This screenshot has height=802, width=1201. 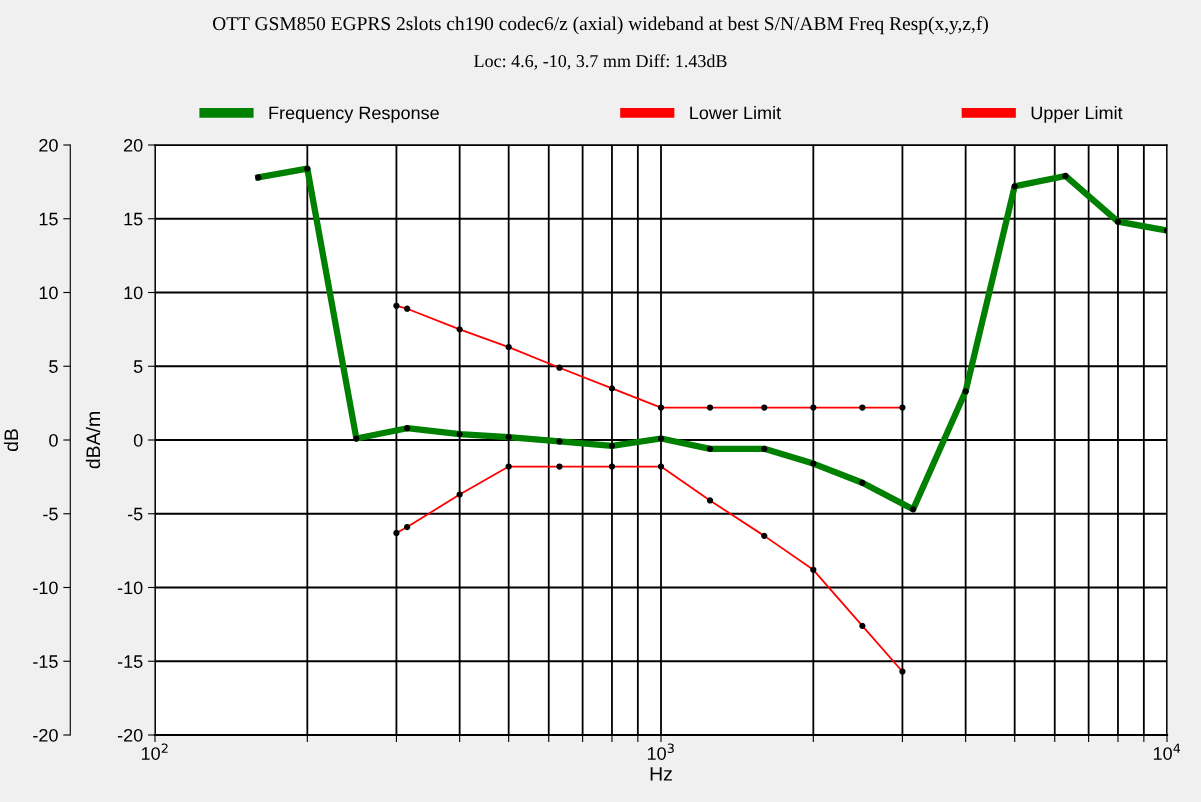 What do you see at coordinates (1167, 751) in the screenshot?
I see `x-tick-label: 10$^{4}$` at bounding box center [1167, 751].